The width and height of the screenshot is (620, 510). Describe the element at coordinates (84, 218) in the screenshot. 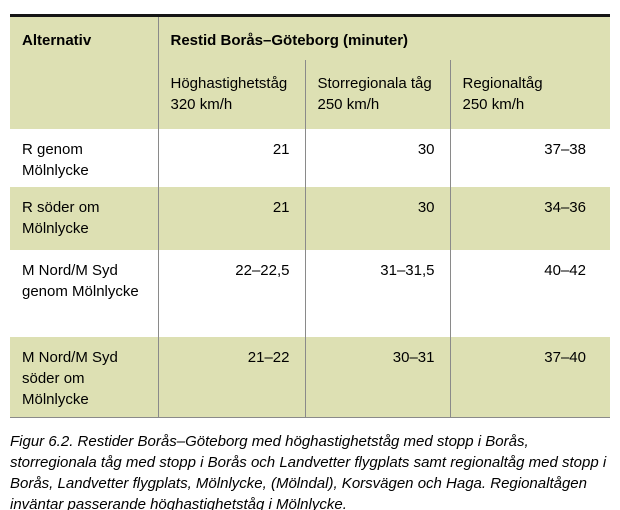

I see `row-label: R söder om Mölnlycke` at that location.